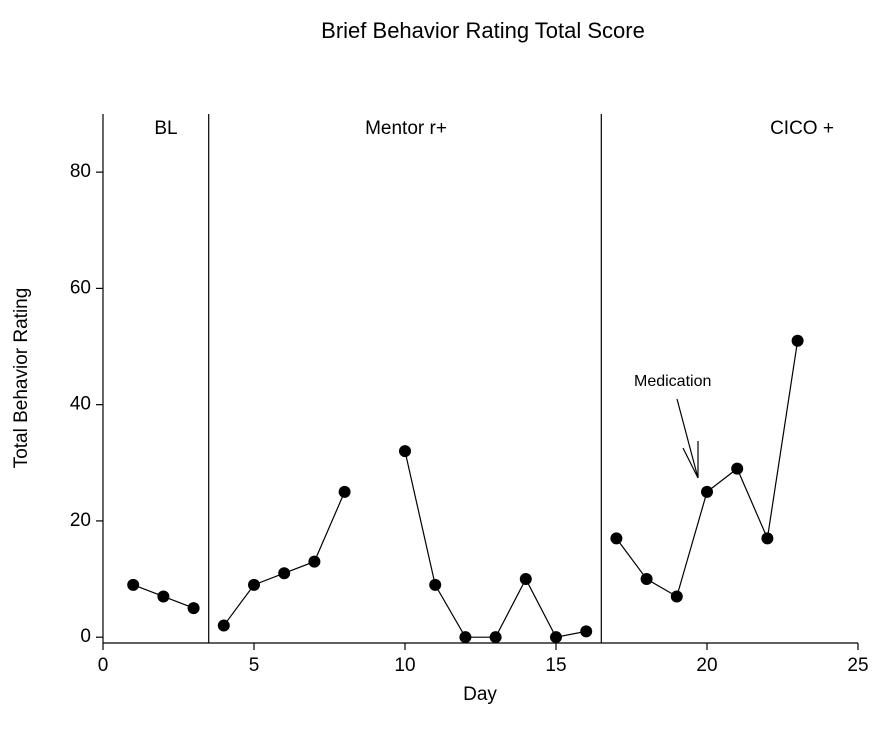  I want to click on x-tick-label: 20, so click(706, 665).